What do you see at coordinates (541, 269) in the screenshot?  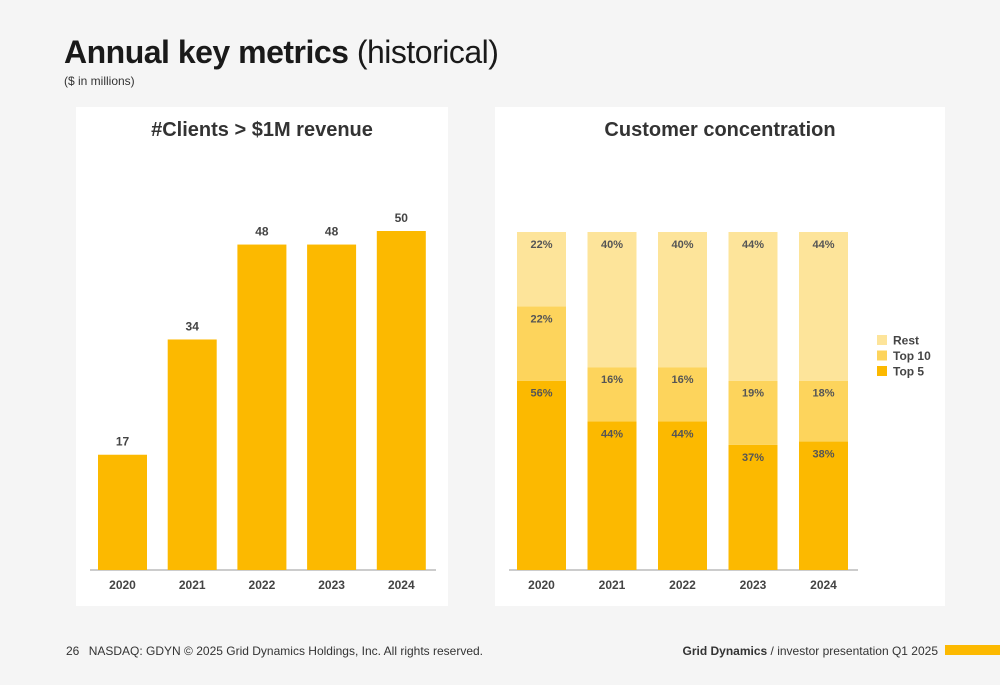 I see `concentration-segment-rest-2020` at bounding box center [541, 269].